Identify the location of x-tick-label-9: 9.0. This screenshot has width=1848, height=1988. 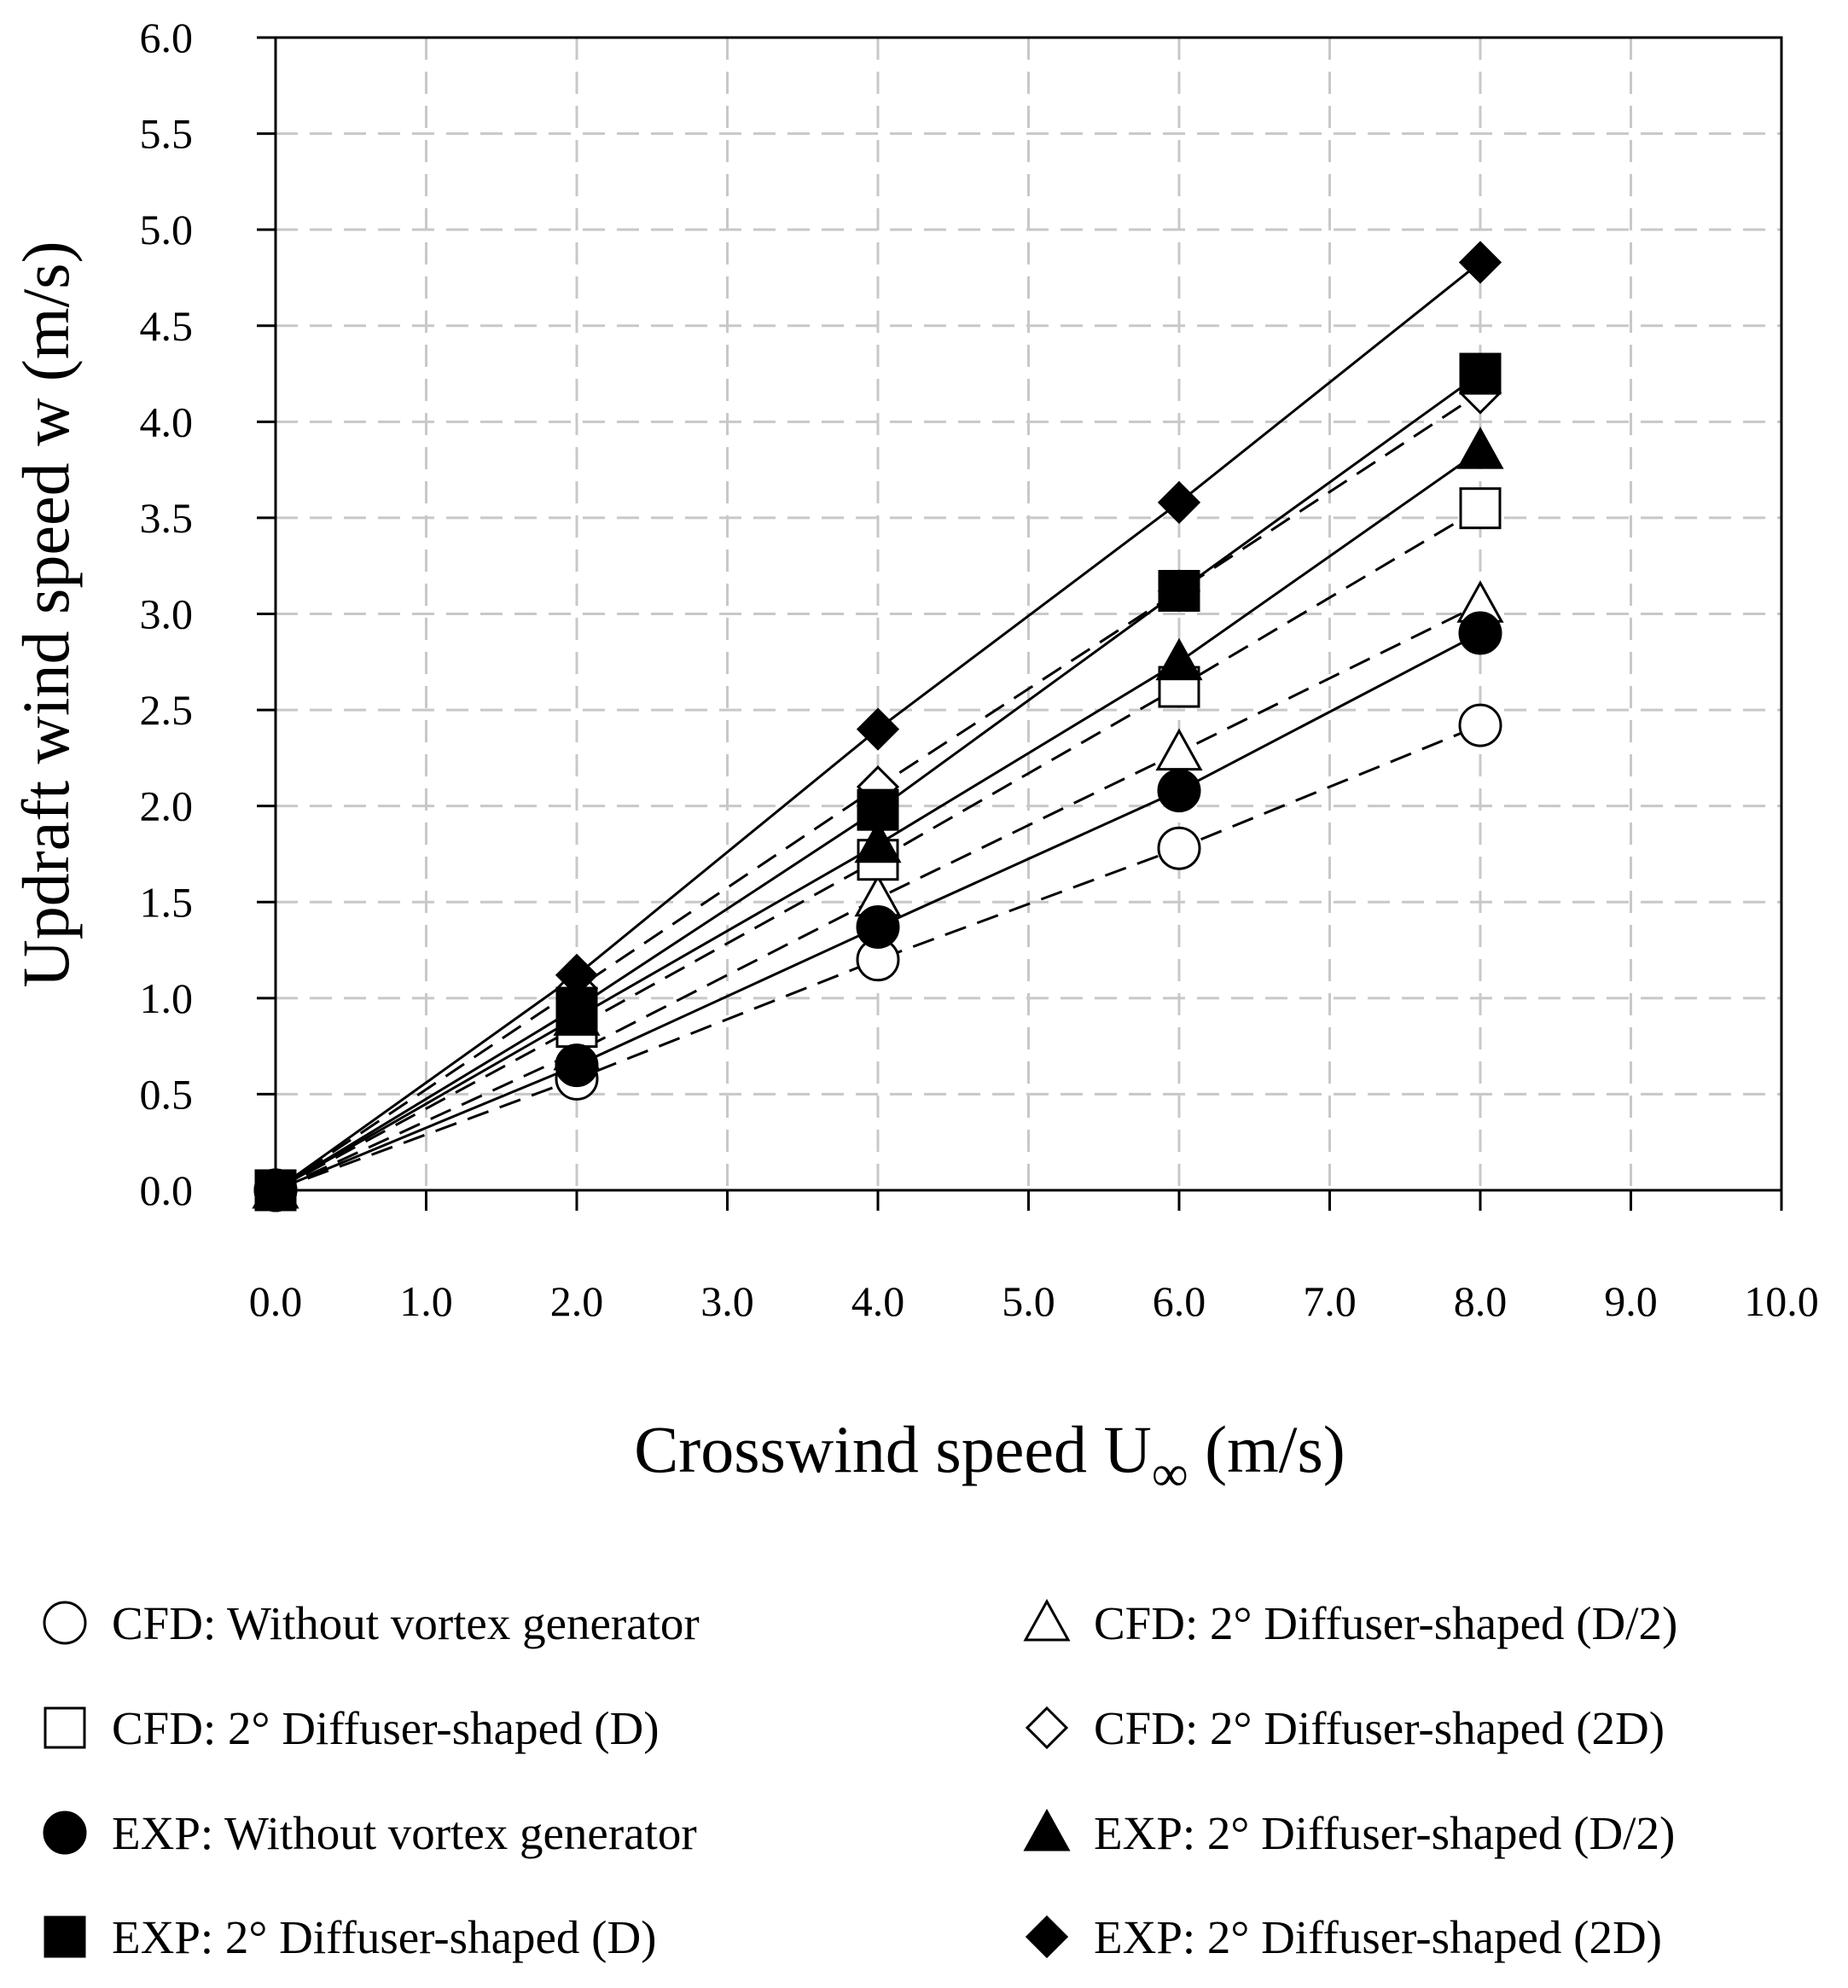
(1631, 1301).